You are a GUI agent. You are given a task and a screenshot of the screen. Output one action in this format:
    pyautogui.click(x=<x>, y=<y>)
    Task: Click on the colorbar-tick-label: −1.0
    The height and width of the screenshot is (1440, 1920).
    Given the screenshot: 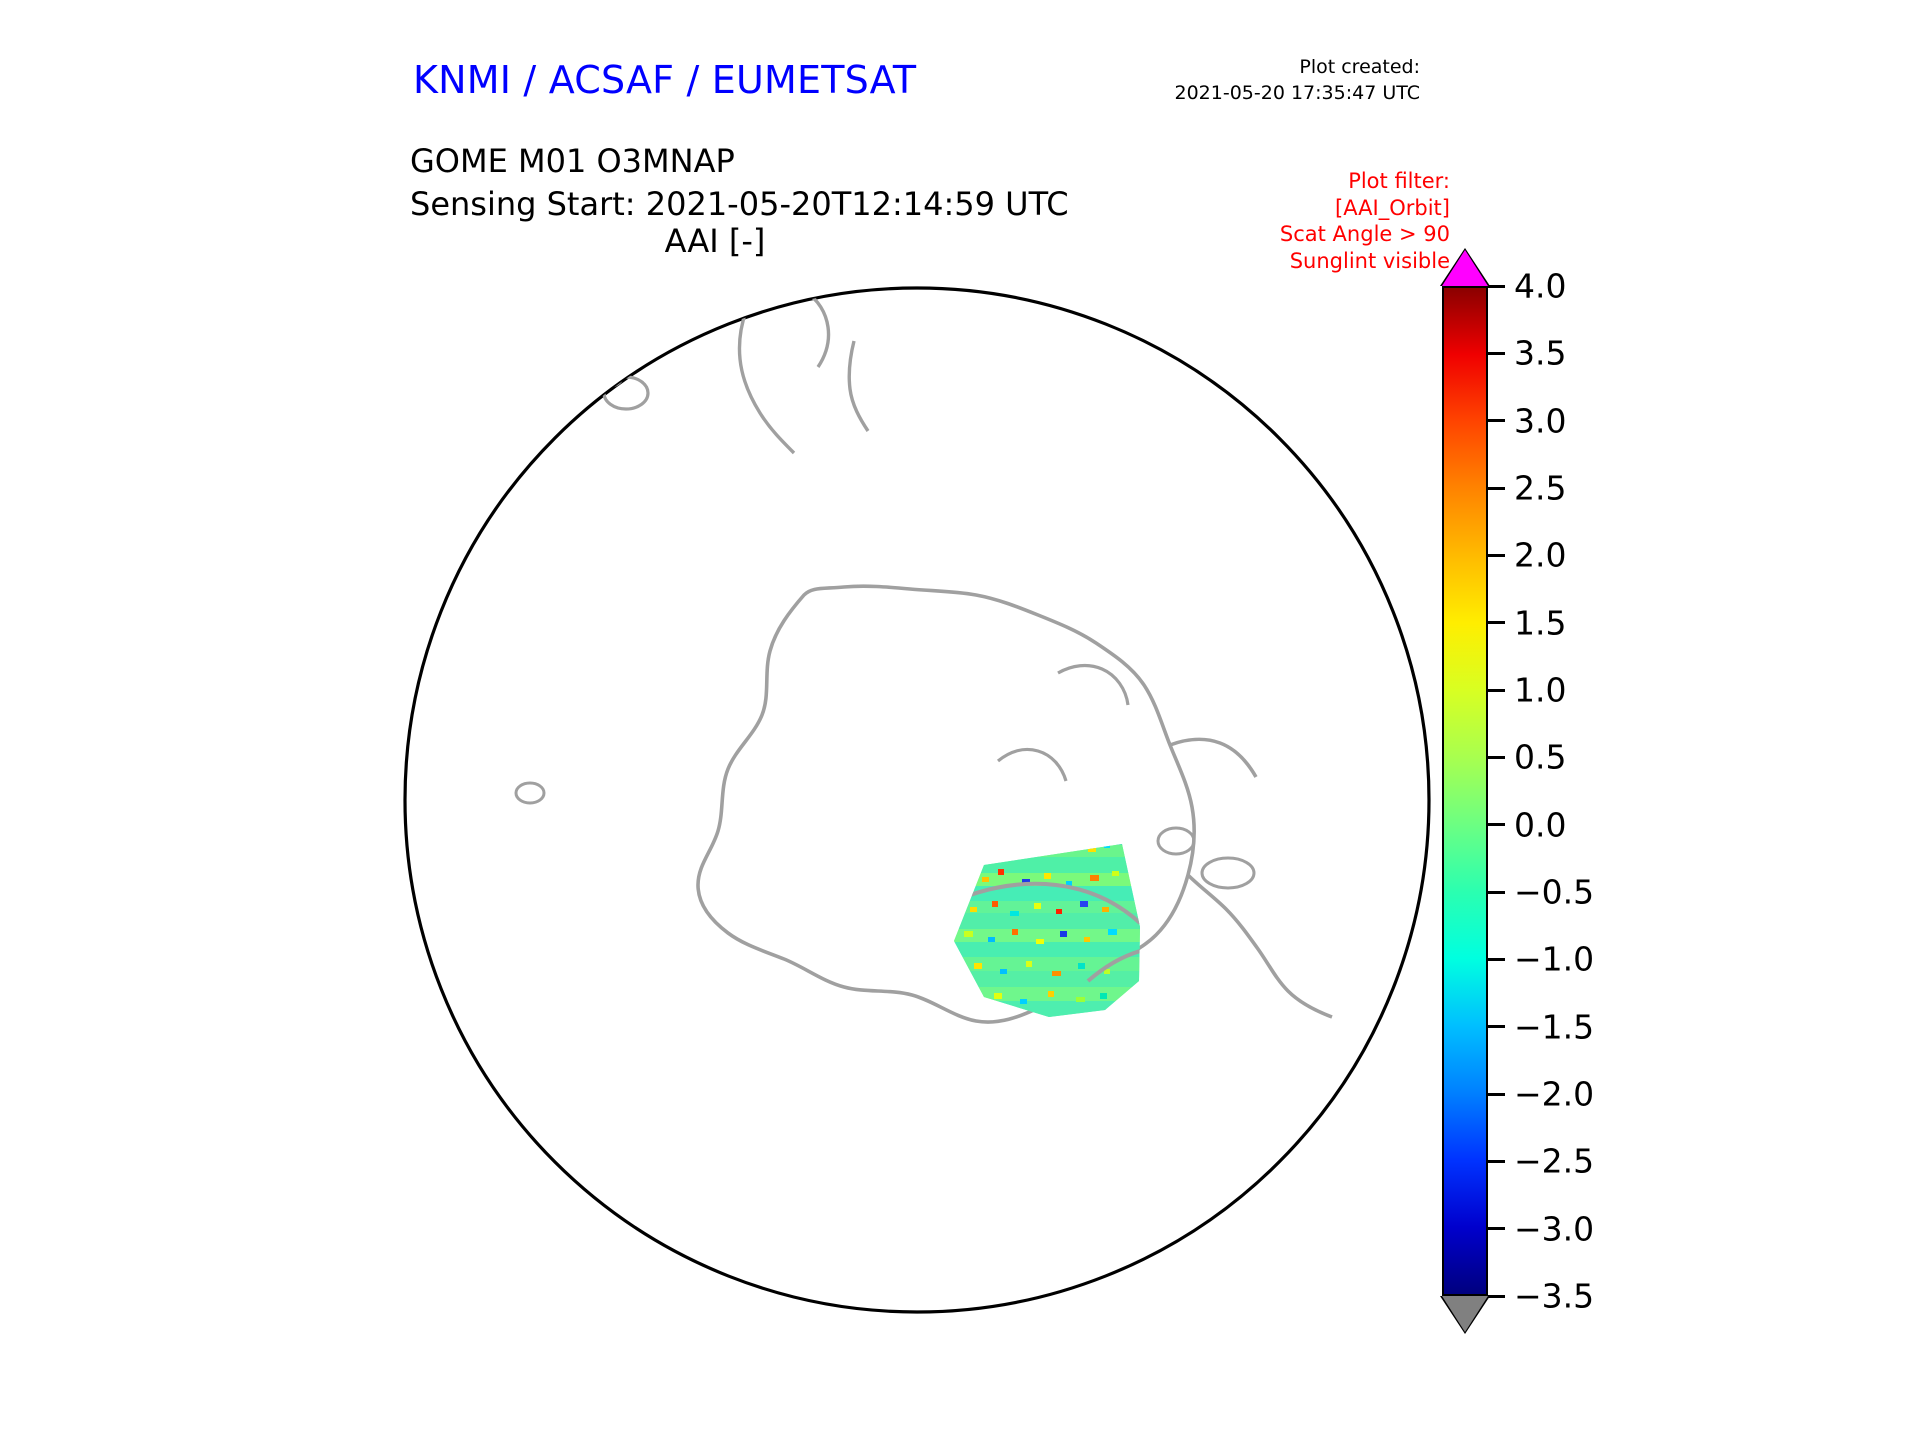 What is the action you would take?
    pyautogui.click(x=1554, y=959)
    